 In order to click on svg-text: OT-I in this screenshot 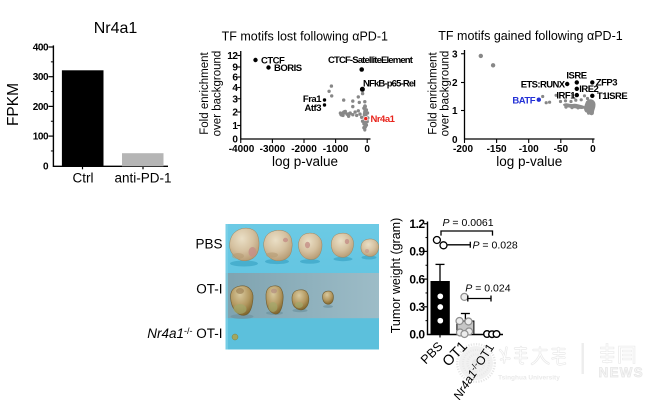, I will do `click(209, 289)`.